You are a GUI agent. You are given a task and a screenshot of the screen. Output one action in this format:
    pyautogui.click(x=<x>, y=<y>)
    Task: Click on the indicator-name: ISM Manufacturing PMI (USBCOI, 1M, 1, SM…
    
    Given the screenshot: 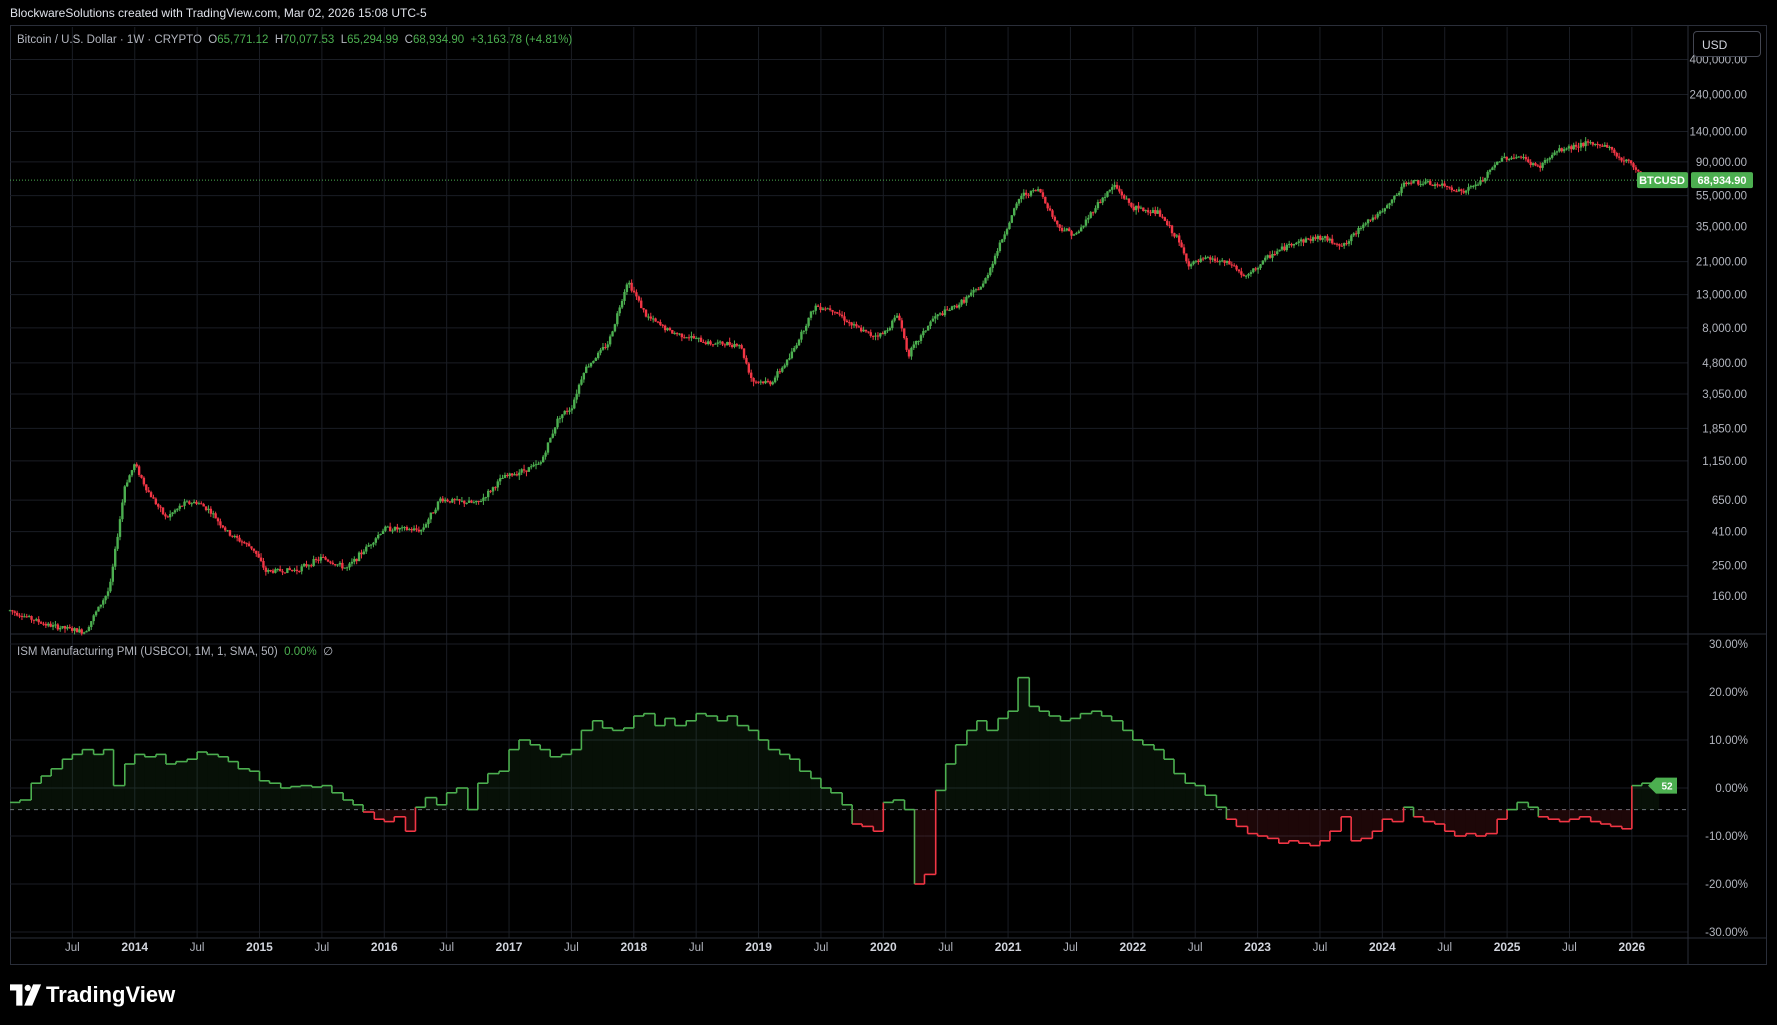 What is the action you would take?
    pyautogui.click(x=147, y=652)
    